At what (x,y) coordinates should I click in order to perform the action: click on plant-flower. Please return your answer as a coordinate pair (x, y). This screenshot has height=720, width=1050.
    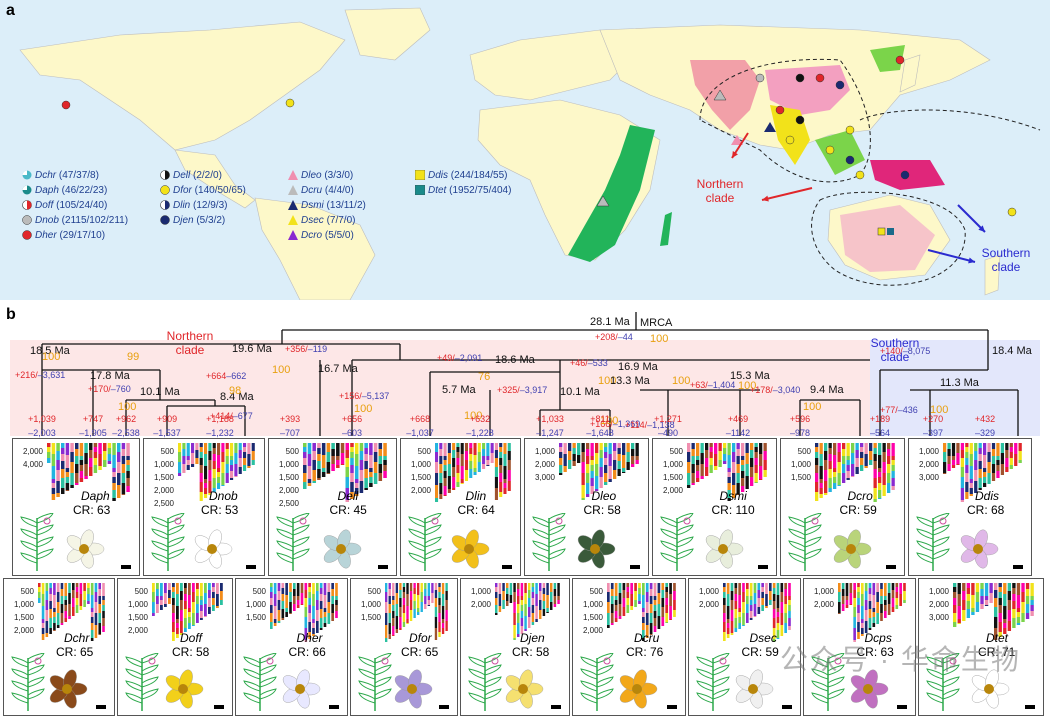
    Looking at the image, I should click on (47, 521).